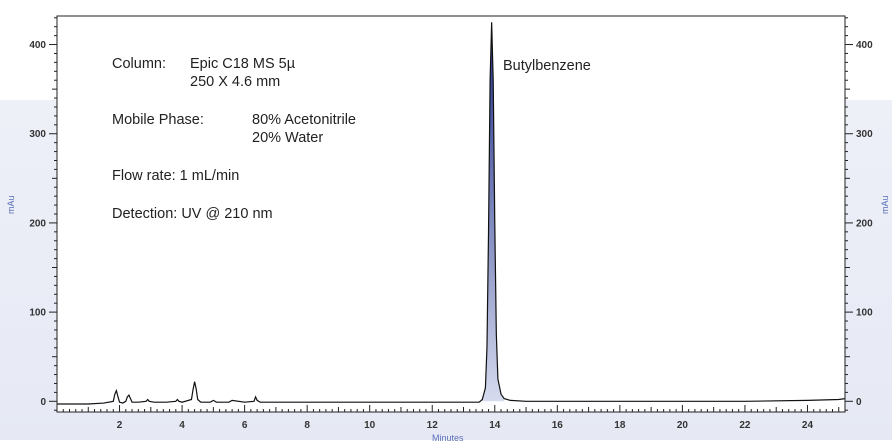  What do you see at coordinates (864, 134) in the screenshot?
I see `y-tick-label-right: 300` at bounding box center [864, 134].